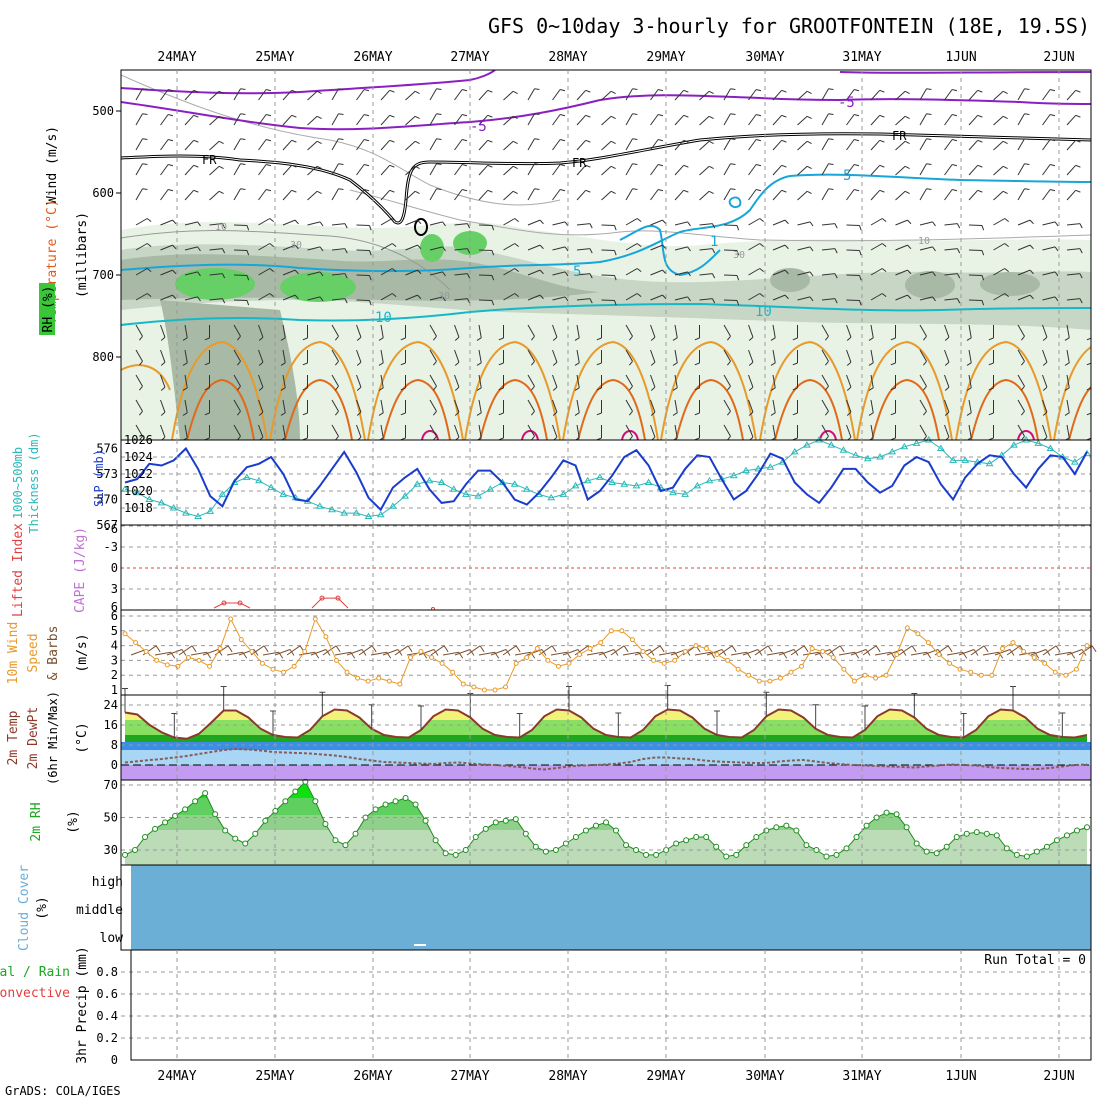  I want to click on temp-contour-hot, so click(638, 409).